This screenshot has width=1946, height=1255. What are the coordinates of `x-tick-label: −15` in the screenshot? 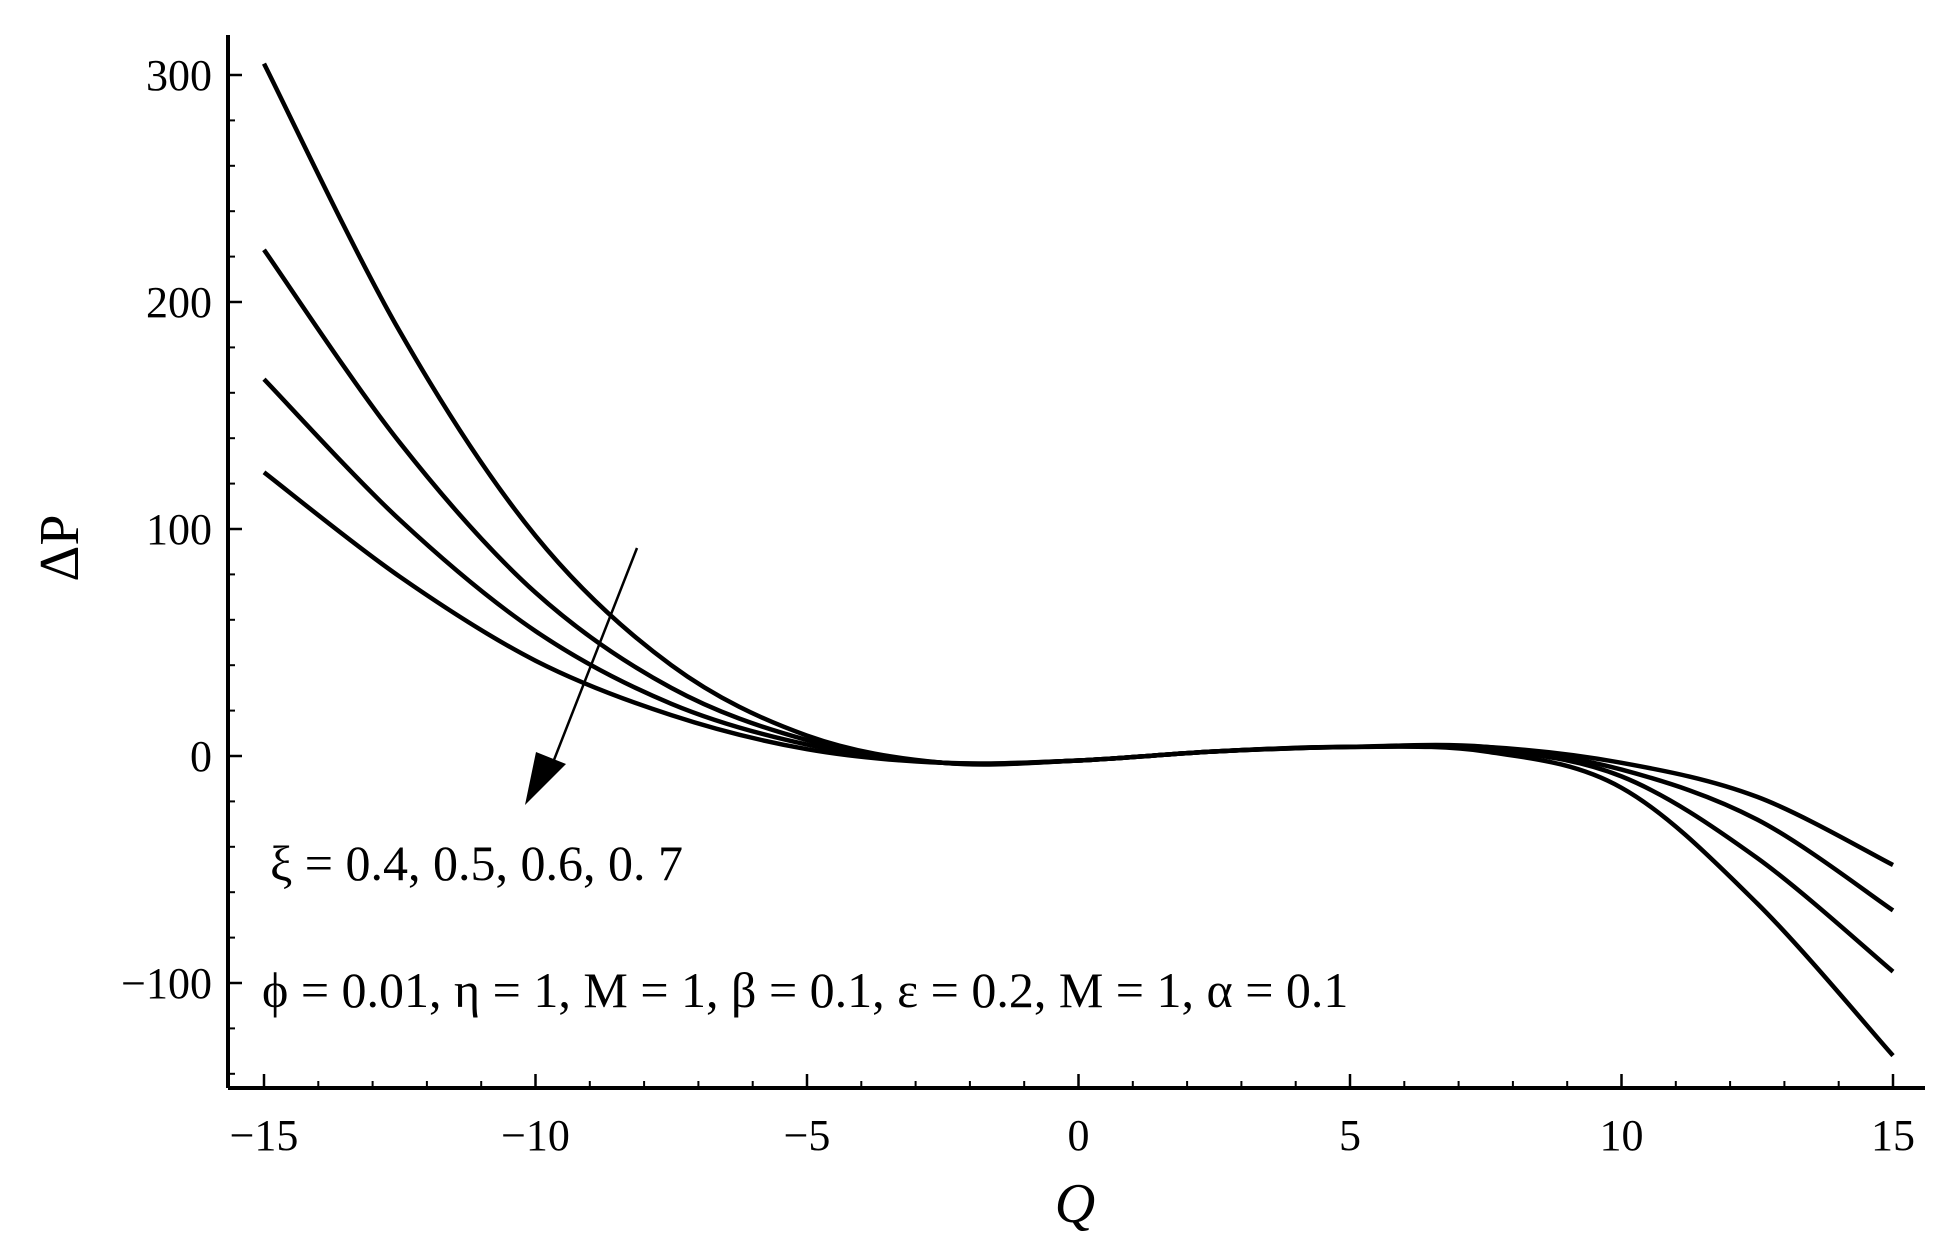 It's located at (264, 1135).